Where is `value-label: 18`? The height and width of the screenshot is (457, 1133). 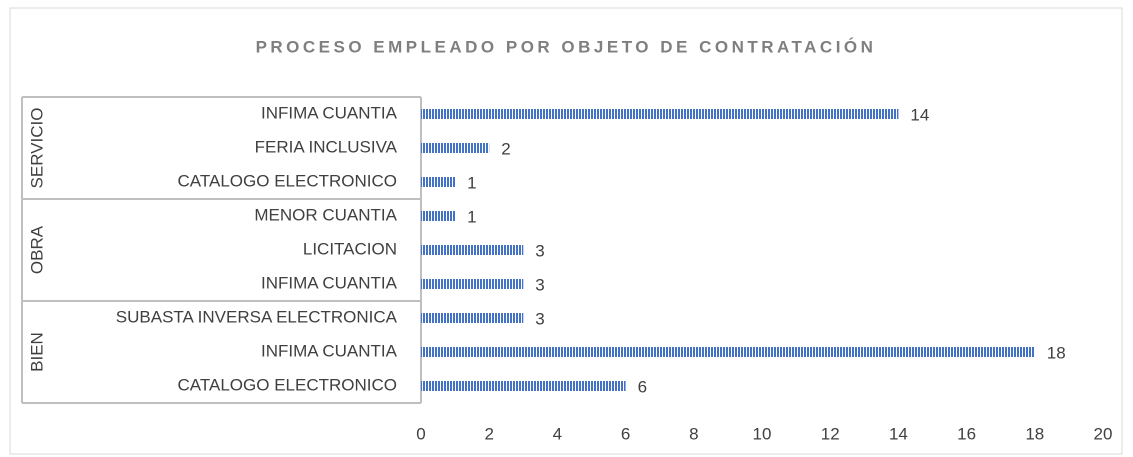 value-label: 18 is located at coordinates (1056, 352).